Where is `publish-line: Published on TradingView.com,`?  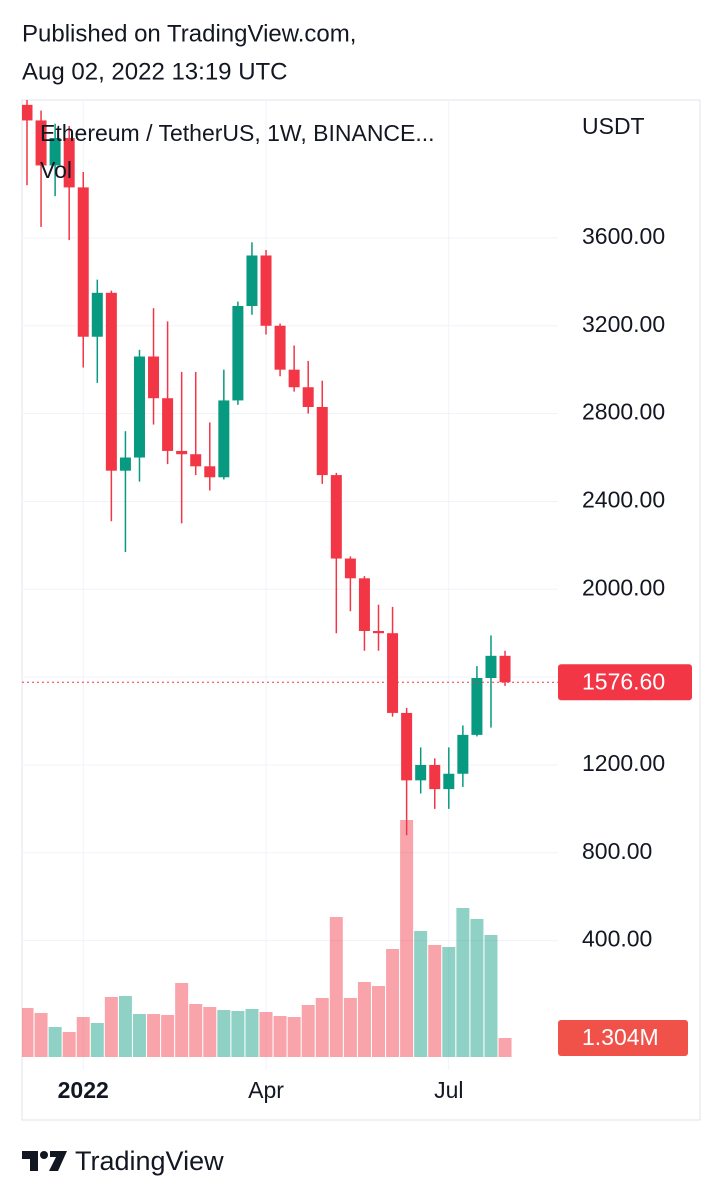
publish-line: Published on TradingView.com, is located at coordinates (189, 33).